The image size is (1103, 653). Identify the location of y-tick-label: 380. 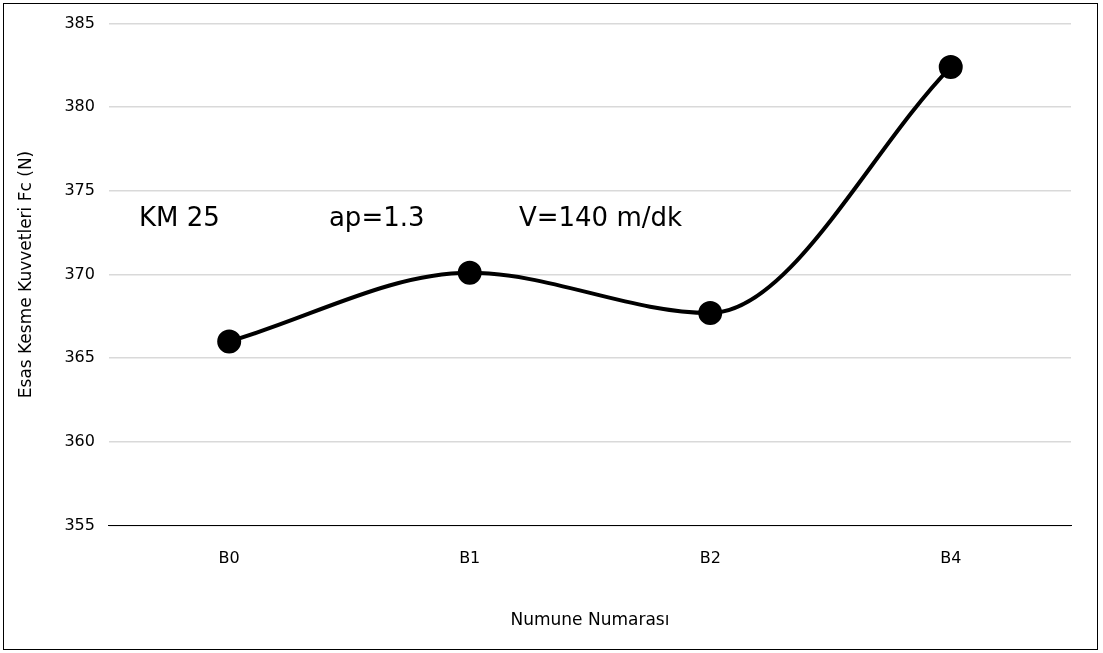
(79, 106).